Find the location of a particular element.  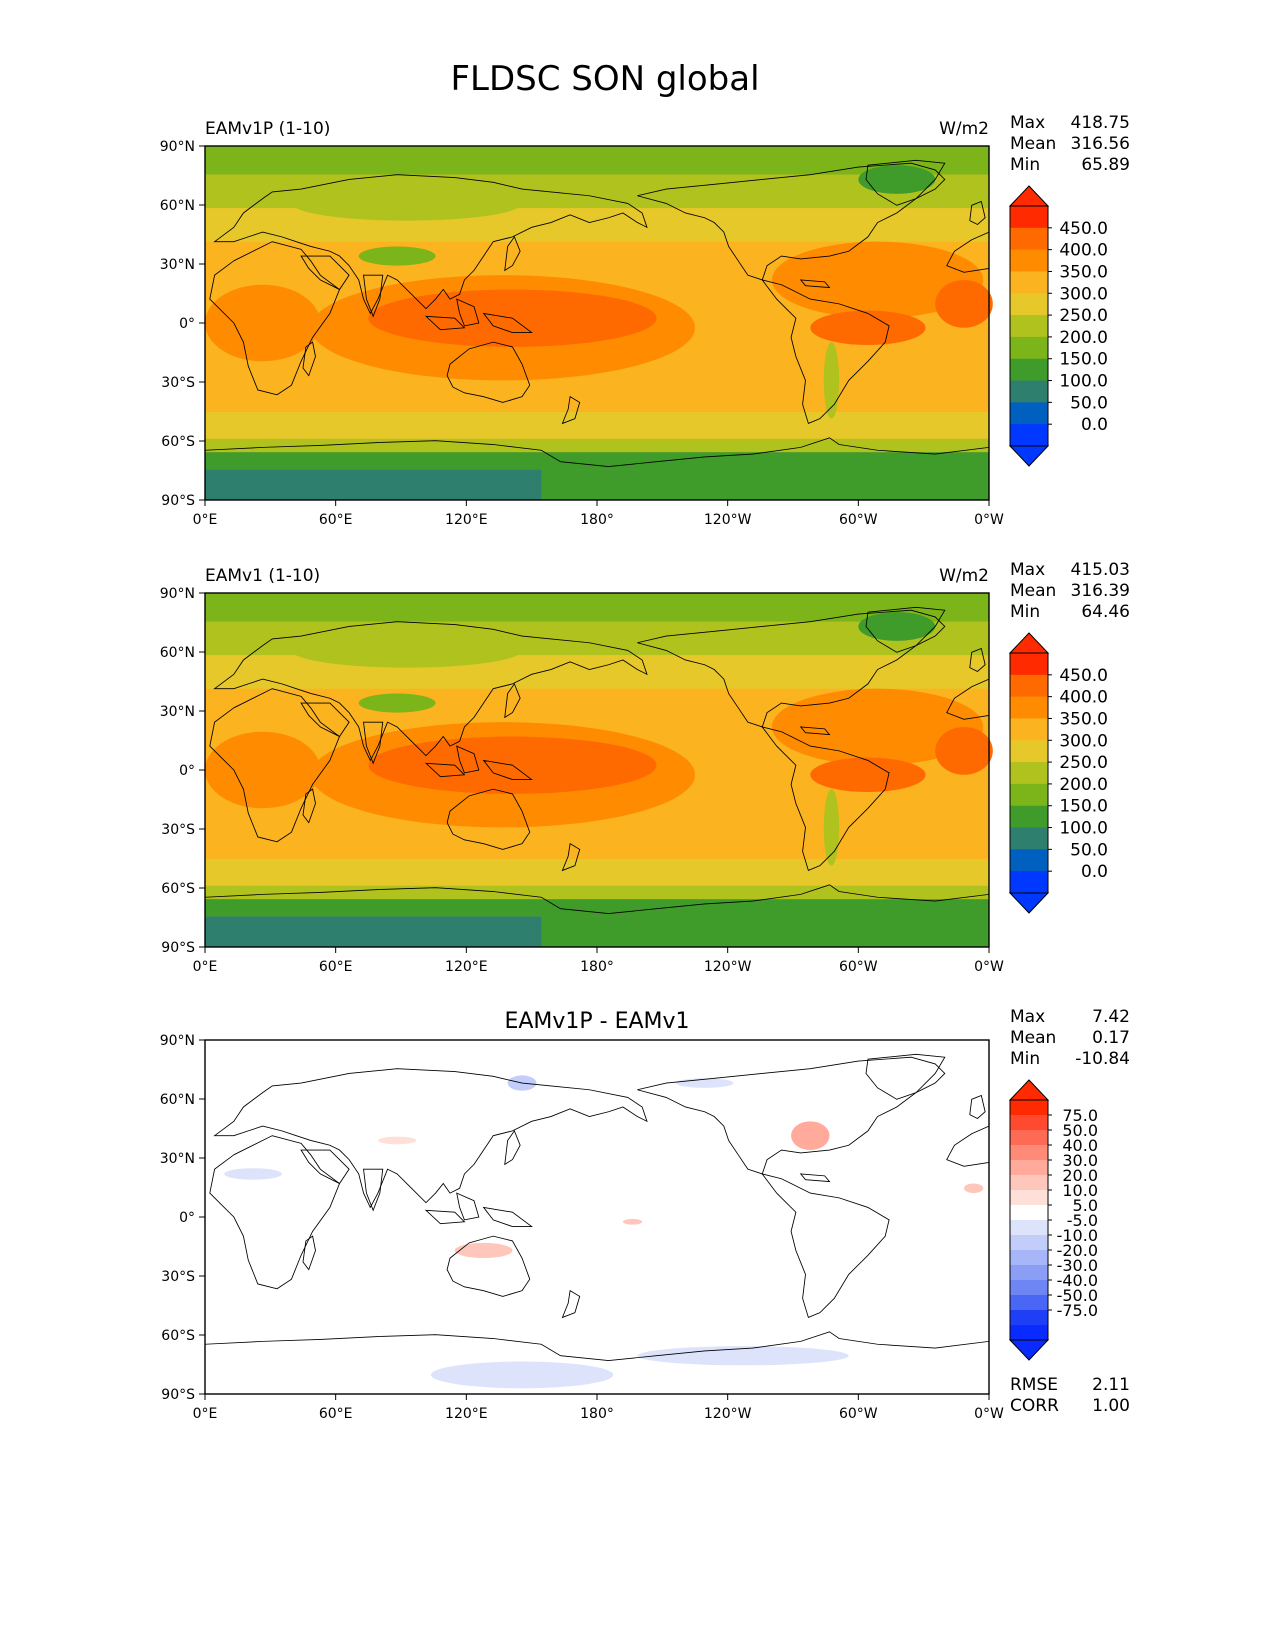

stat-value: 65.89 is located at coordinates (1105, 165).